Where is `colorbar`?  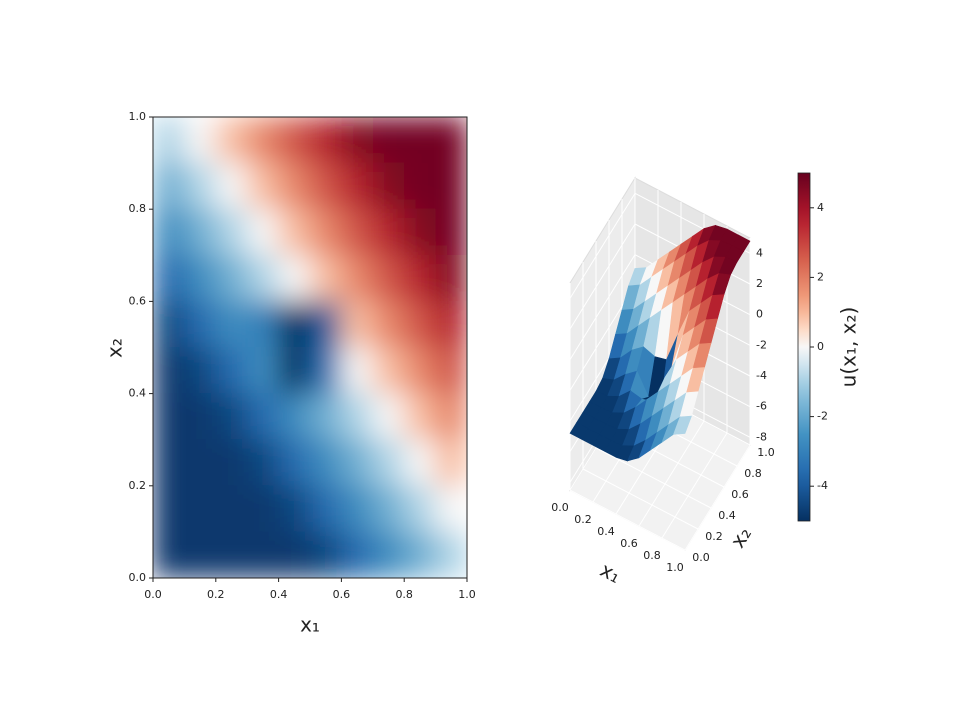 colorbar is located at coordinates (804, 347).